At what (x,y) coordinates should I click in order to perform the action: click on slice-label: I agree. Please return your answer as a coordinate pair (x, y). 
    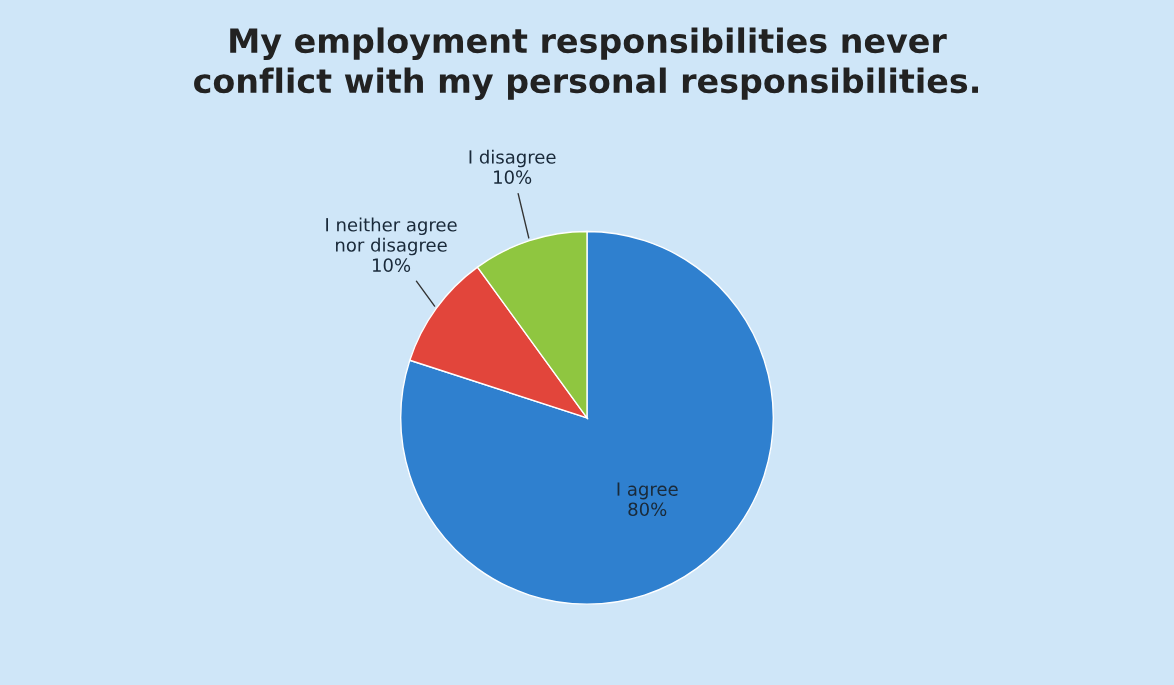
    Looking at the image, I should click on (647, 491).